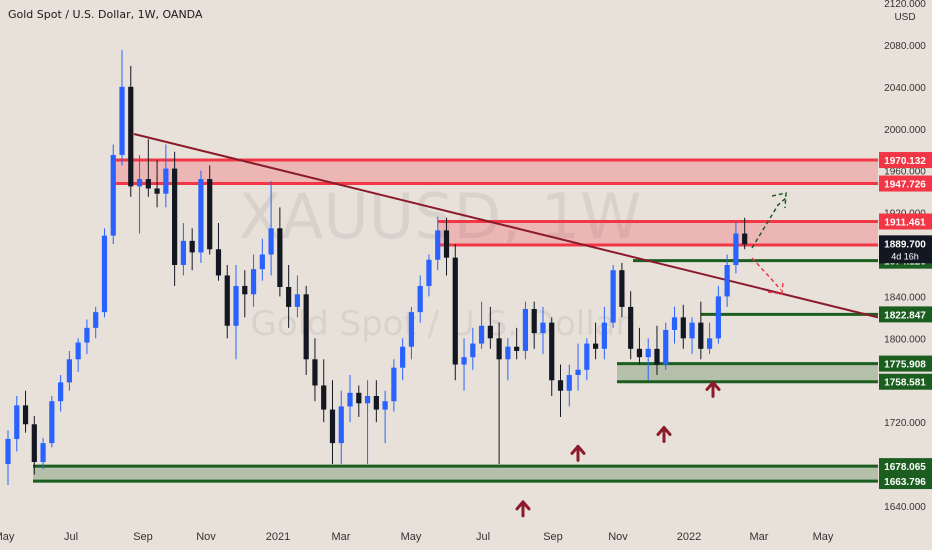  Describe the element at coordinates (905, 383) in the screenshot. I see `level-price-text: 1758.581` at that location.